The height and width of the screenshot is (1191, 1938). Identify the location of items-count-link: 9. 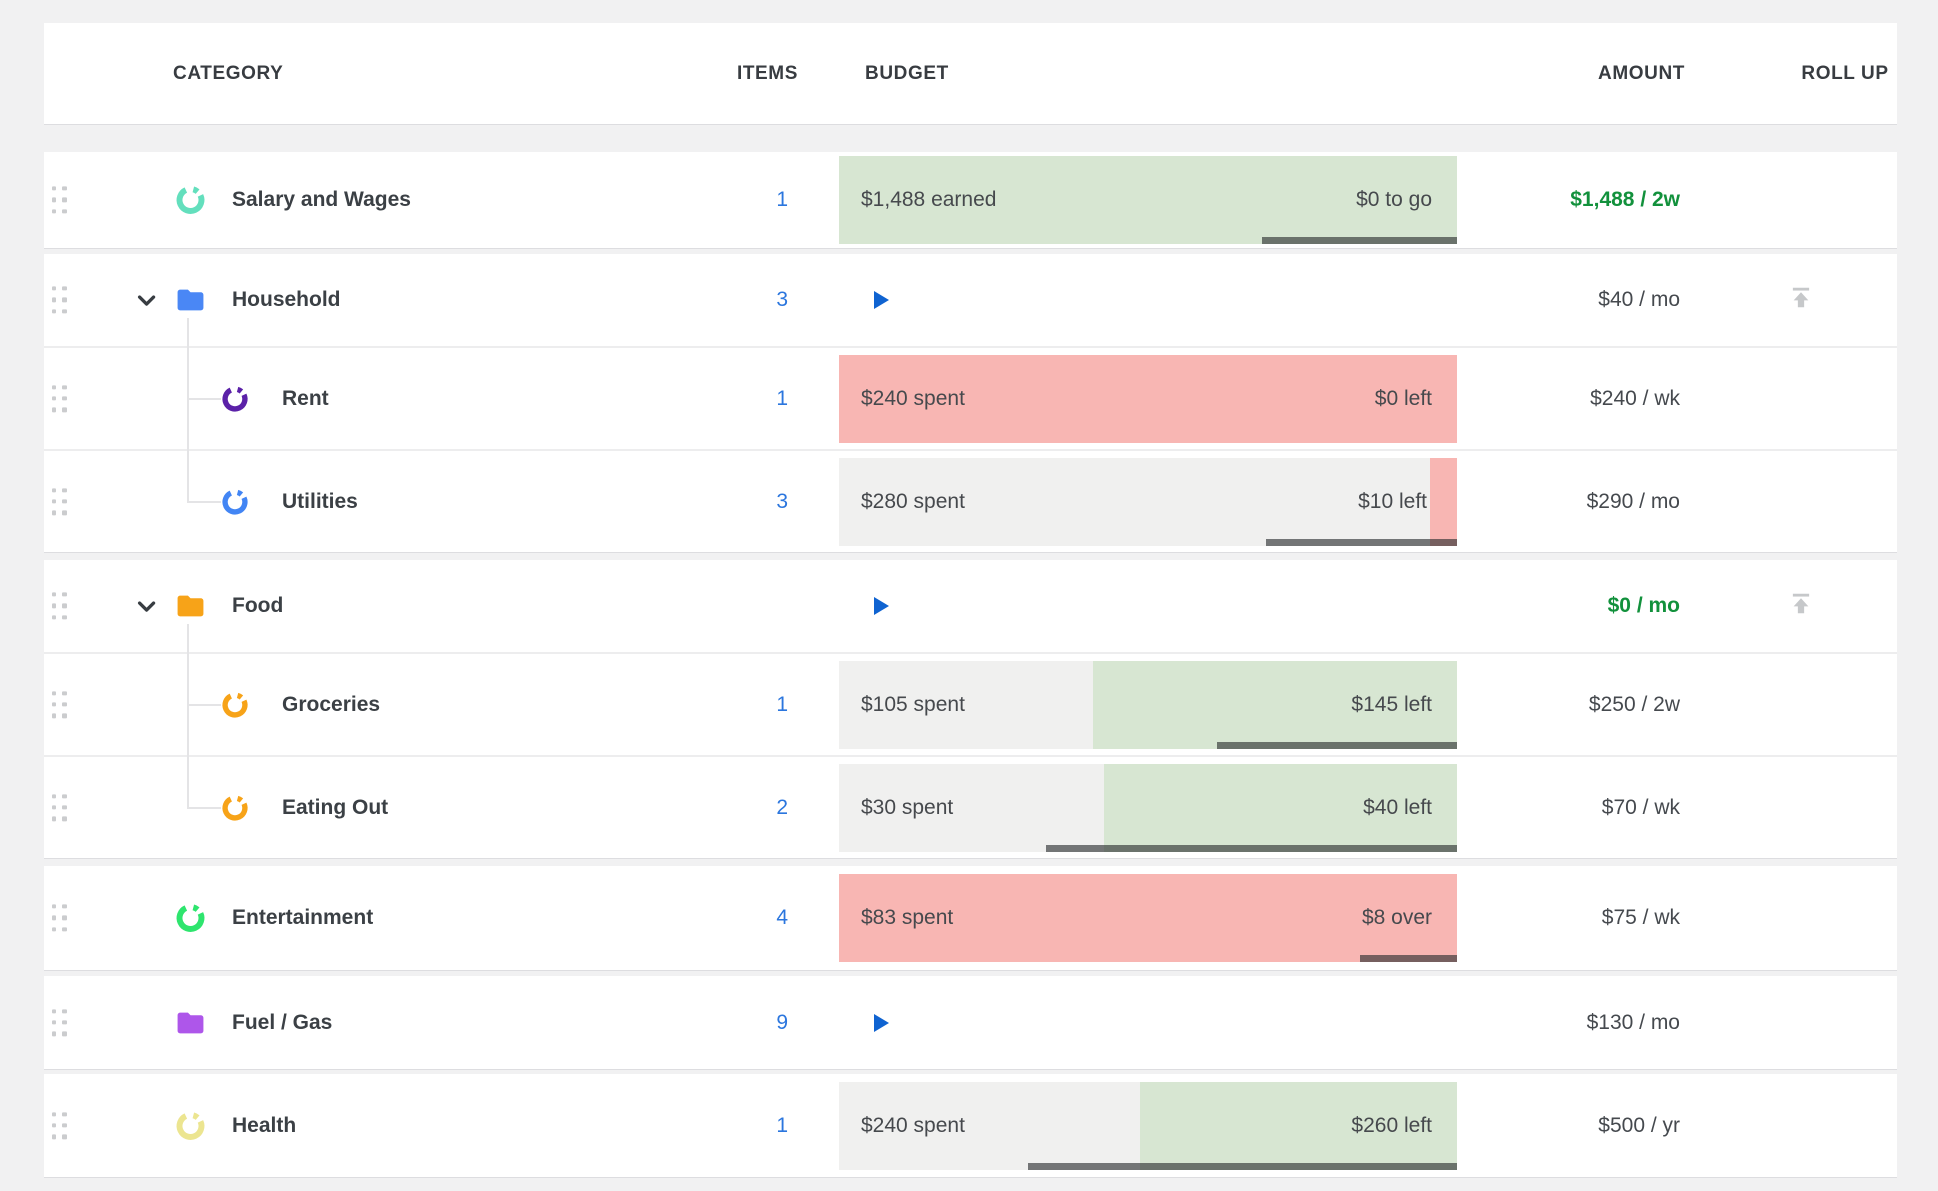
(782, 1022).